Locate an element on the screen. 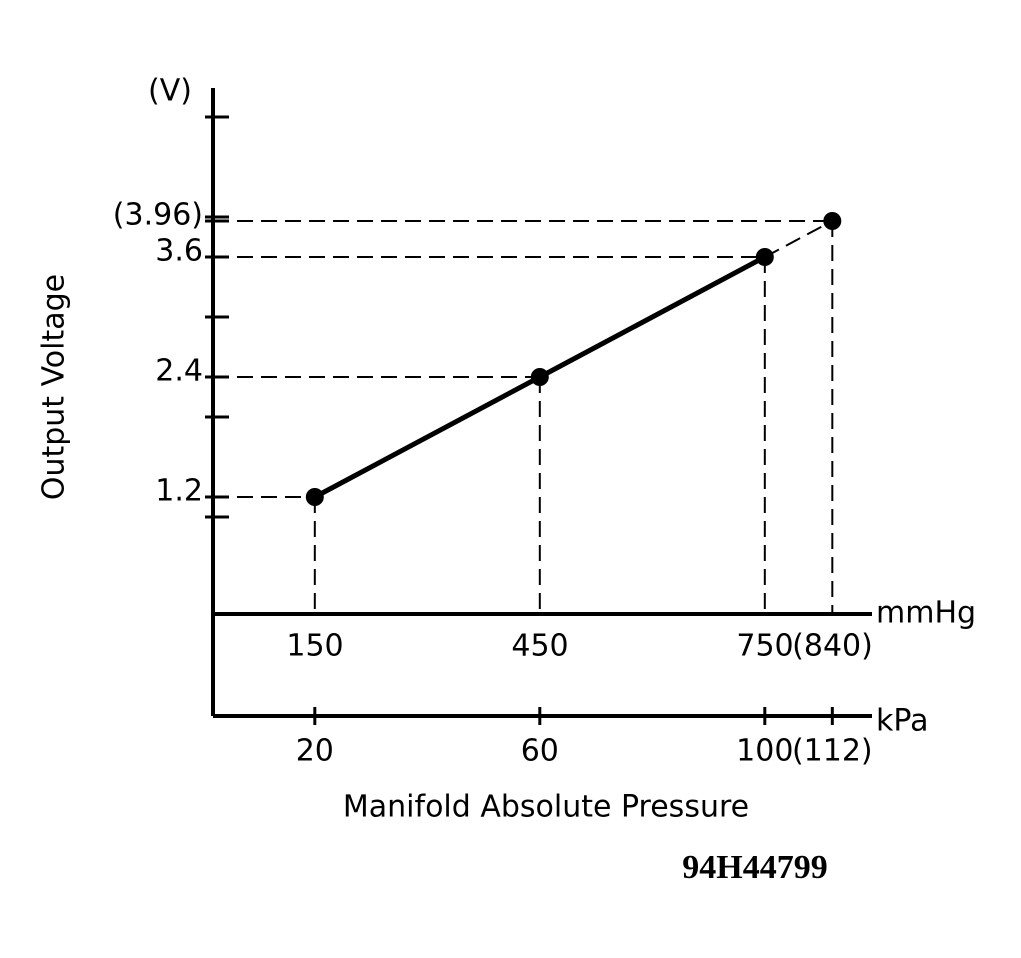 The height and width of the screenshot is (958, 1021). y-unit: (V) is located at coordinates (170, 91).